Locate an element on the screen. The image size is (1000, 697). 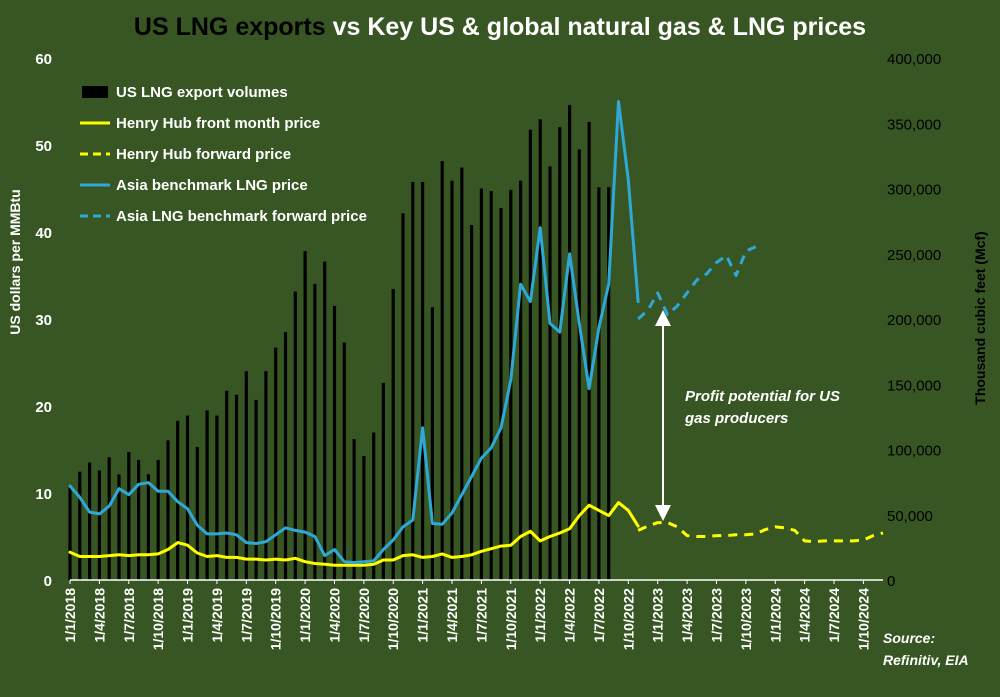
left-axis-label: US dollars per MMBtu is located at coordinates (15, 261).